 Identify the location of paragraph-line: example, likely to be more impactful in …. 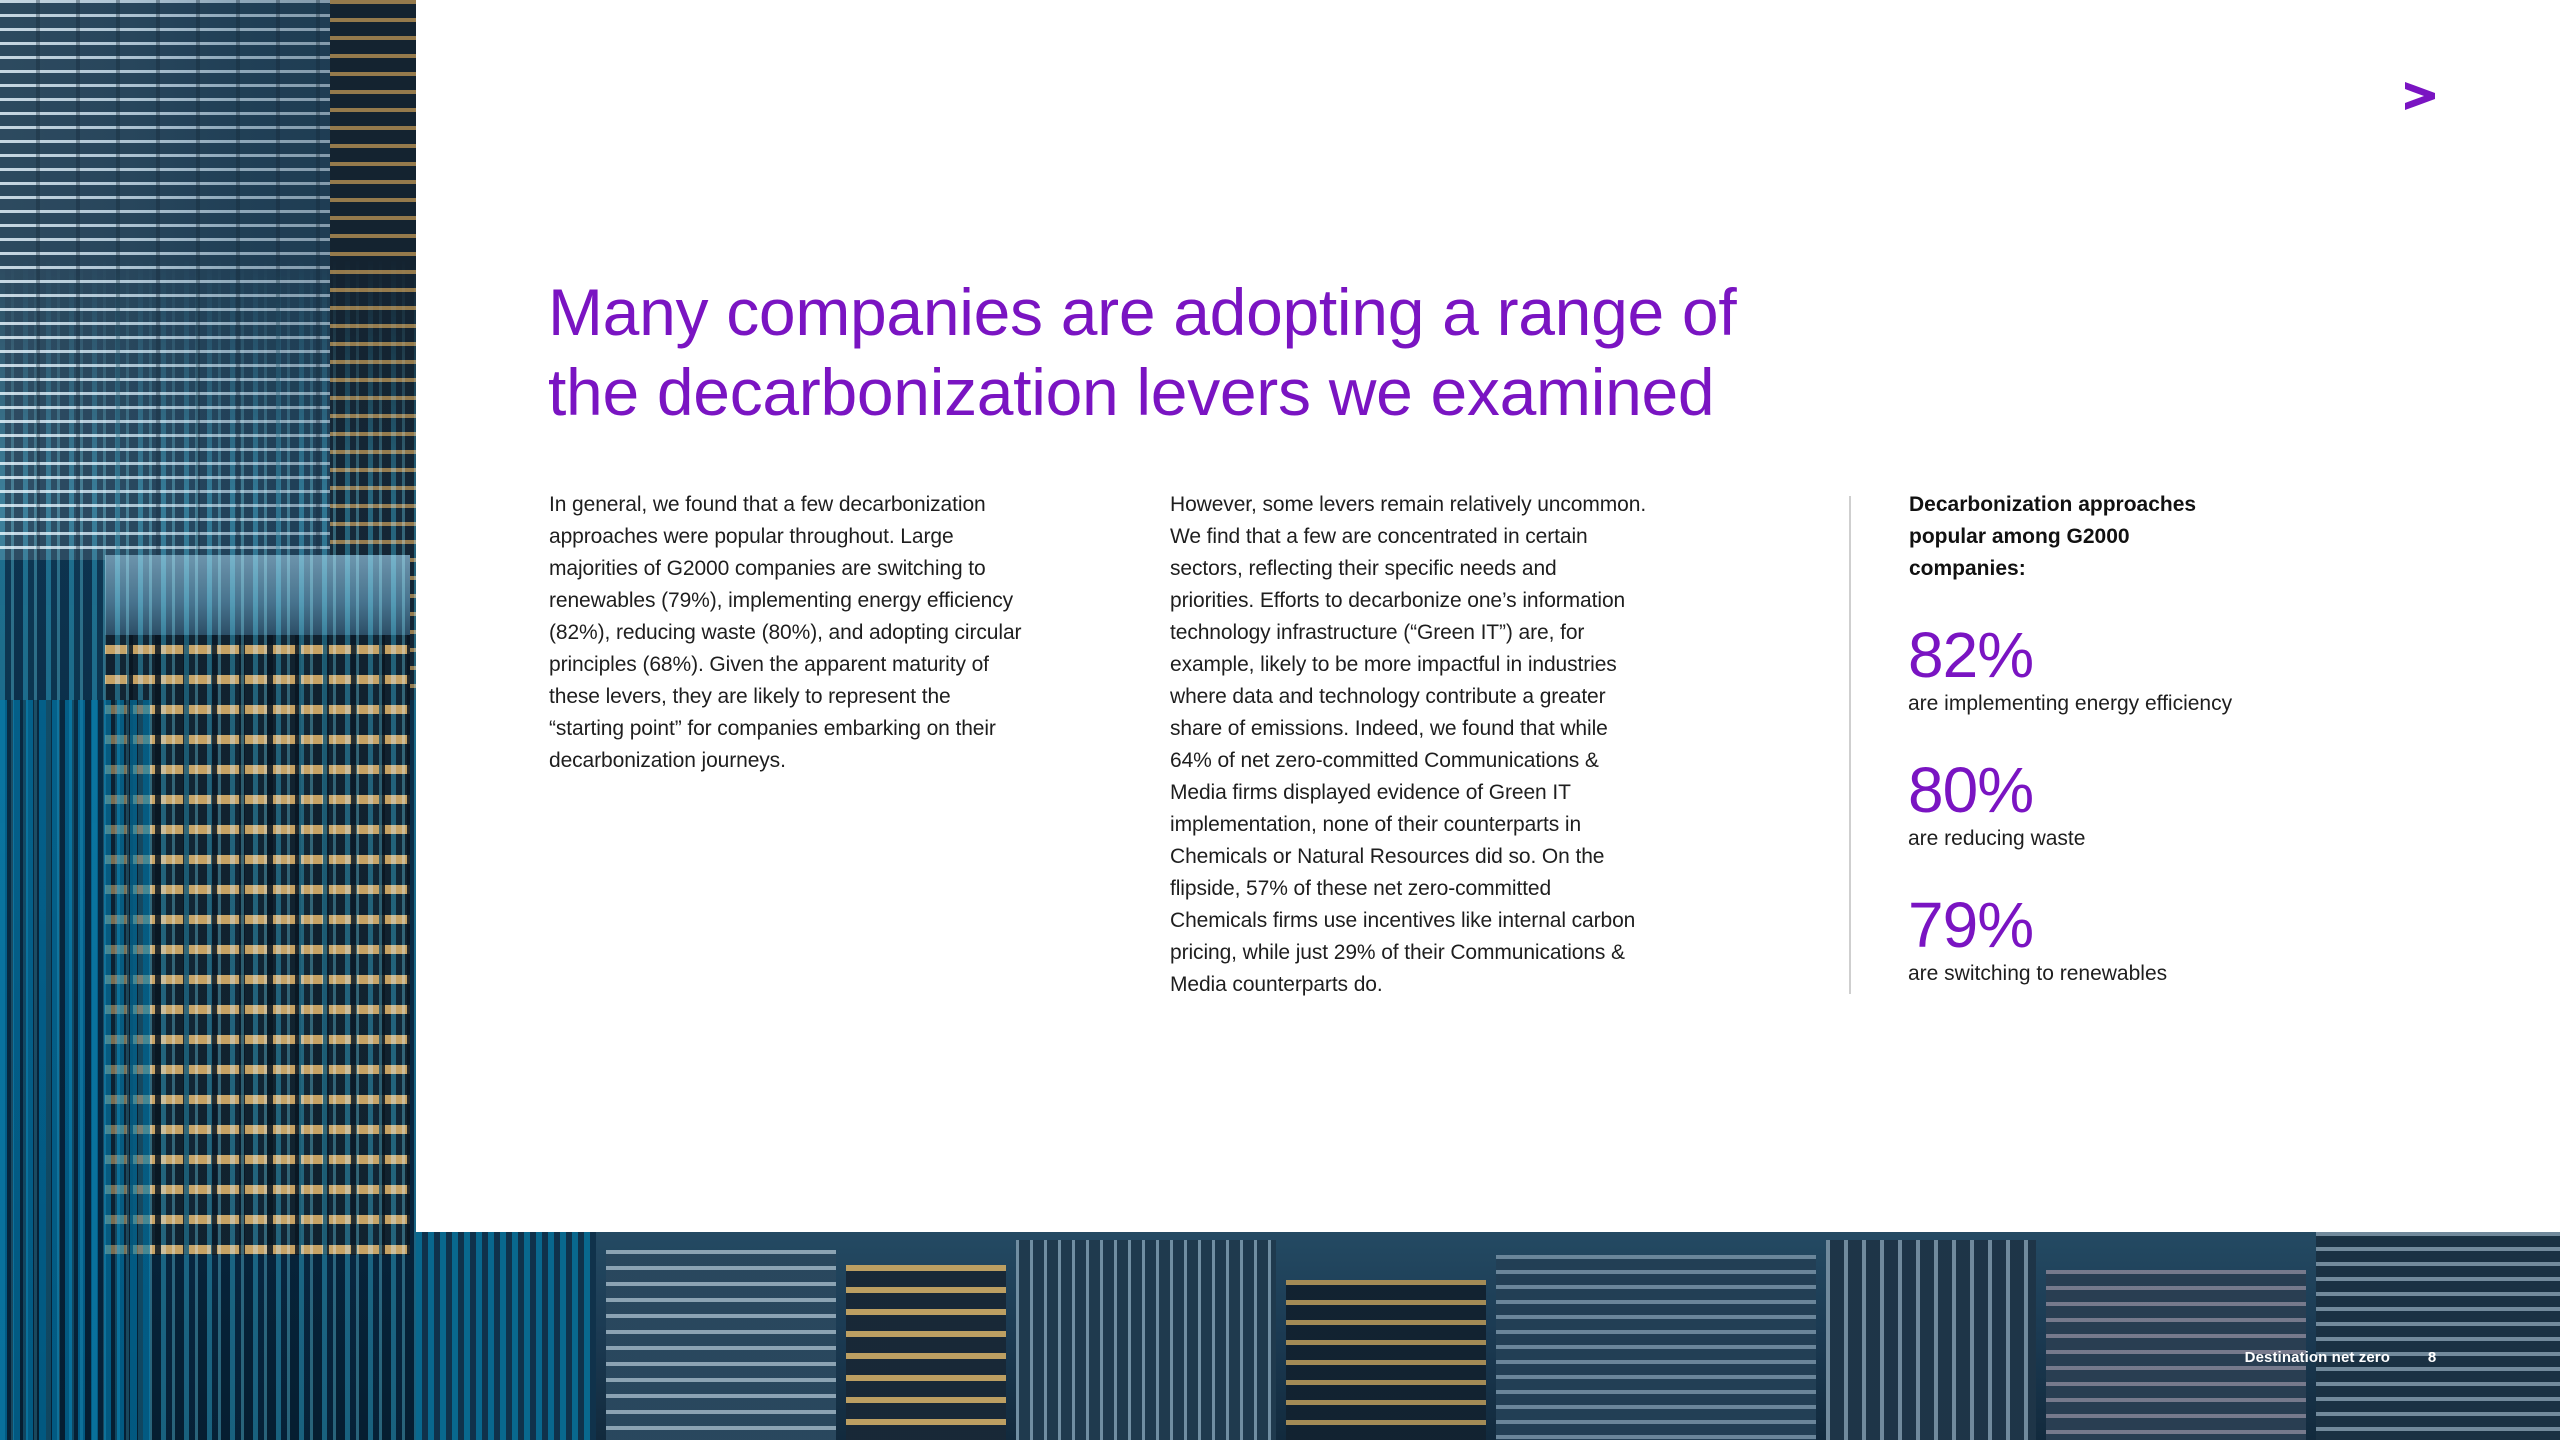
(1393, 664).